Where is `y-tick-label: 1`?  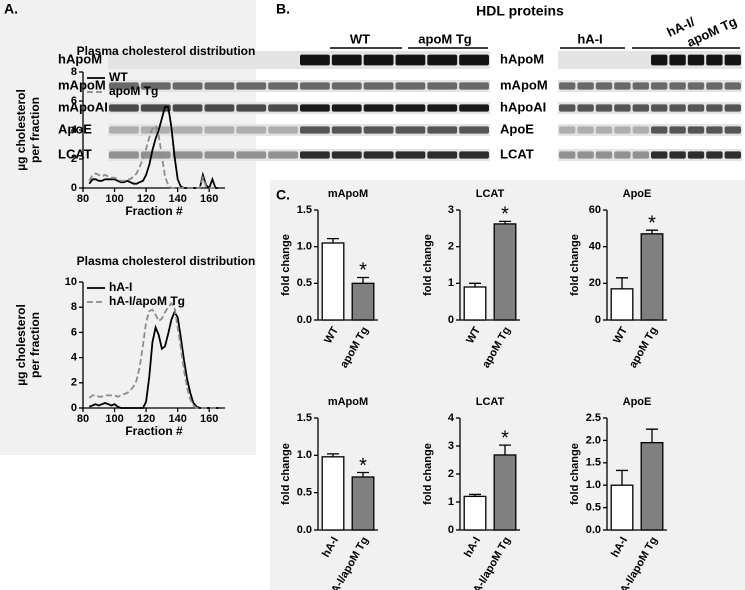
y-tick-label: 1 is located at coordinates (451, 502).